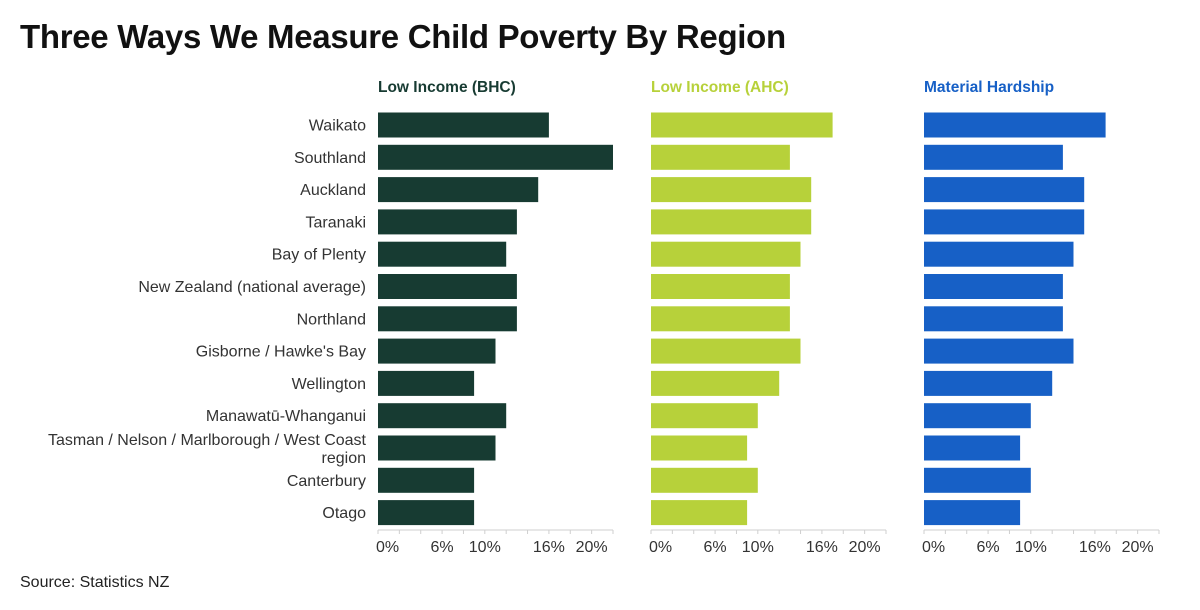 This screenshot has height=610, width=1200. What do you see at coordinates (286, 416) in the screenshot?
I see `category-label: Manawatū-Whanganui` at bounding box center [286, 416].